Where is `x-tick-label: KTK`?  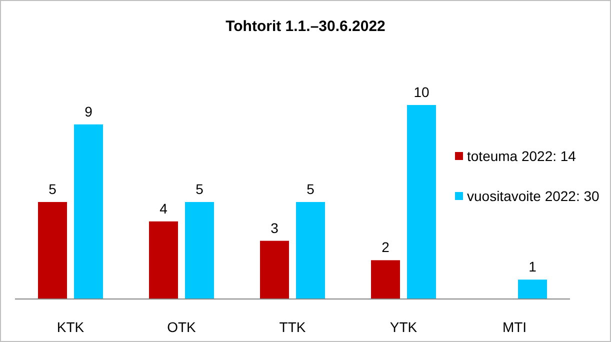 x-tick-label: KTK is located at coordinates (70, 327).